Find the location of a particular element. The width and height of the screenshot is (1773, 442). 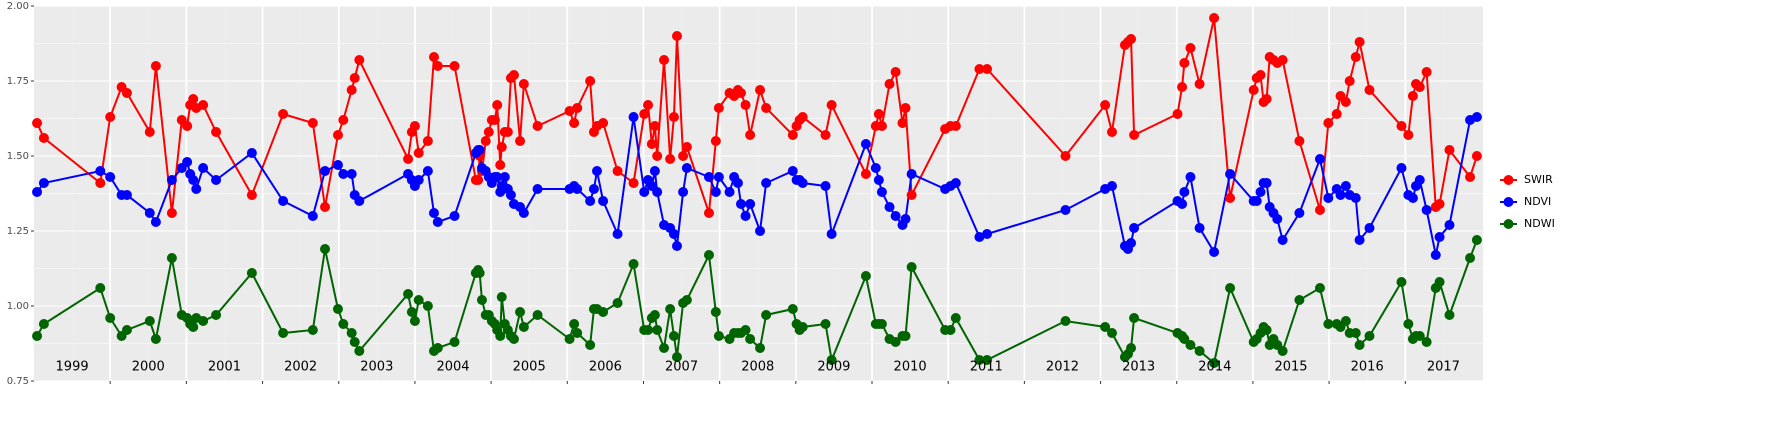

x-tick-label: 2012 is located at coordinates (1062, 367).